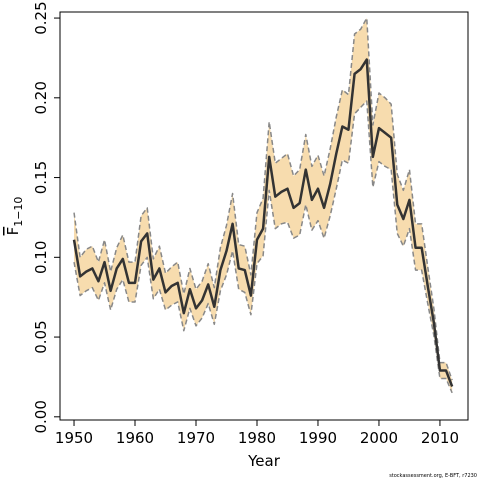 The width and height of the screenshot is (480, 480). Describe the element at coordinates (41, 177) in the screenshot. I see `y-tick-label: 0.15` at that location.